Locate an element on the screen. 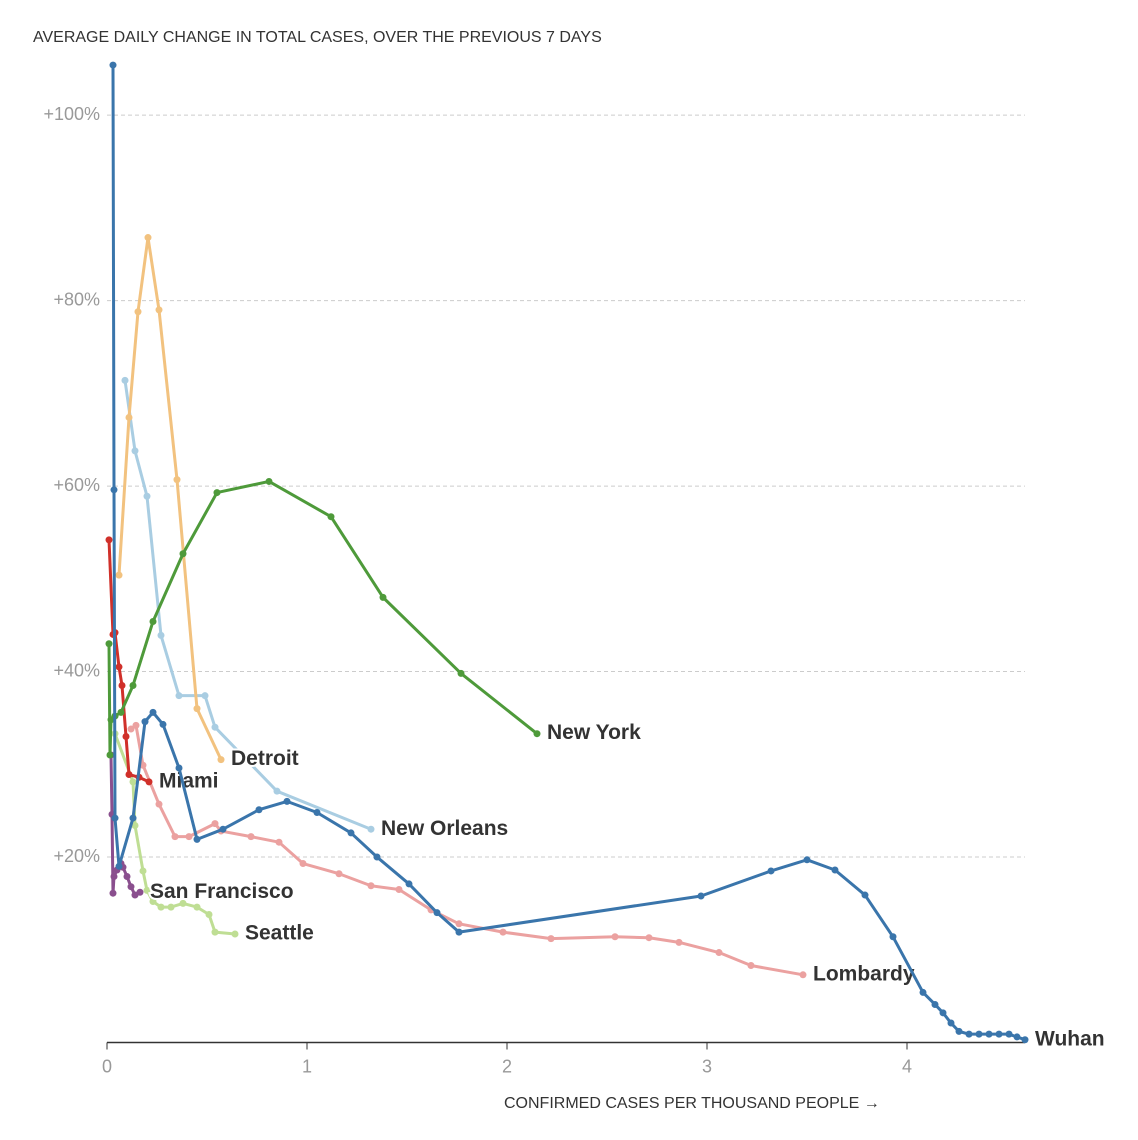 This screenshot has height=1140, width=1138. x-tick-label: 4 is located at coordinates (907, 1066).